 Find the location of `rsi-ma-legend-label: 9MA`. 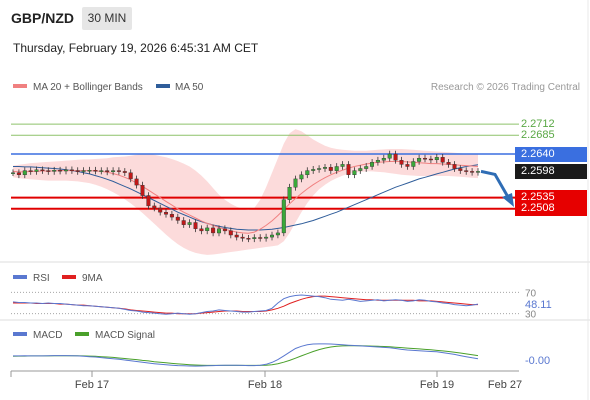

rsi-ma-legend-label: 9MA is located at coordinates (92, 278).